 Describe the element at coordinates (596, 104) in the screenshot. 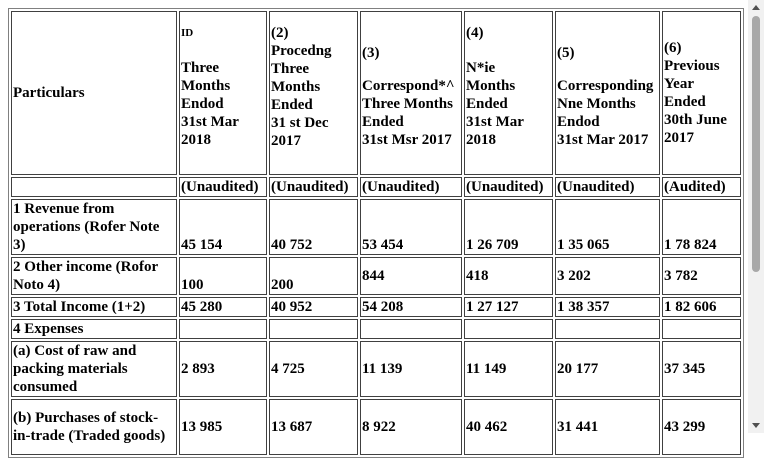

I see `header-line: Nne Months` at that location.